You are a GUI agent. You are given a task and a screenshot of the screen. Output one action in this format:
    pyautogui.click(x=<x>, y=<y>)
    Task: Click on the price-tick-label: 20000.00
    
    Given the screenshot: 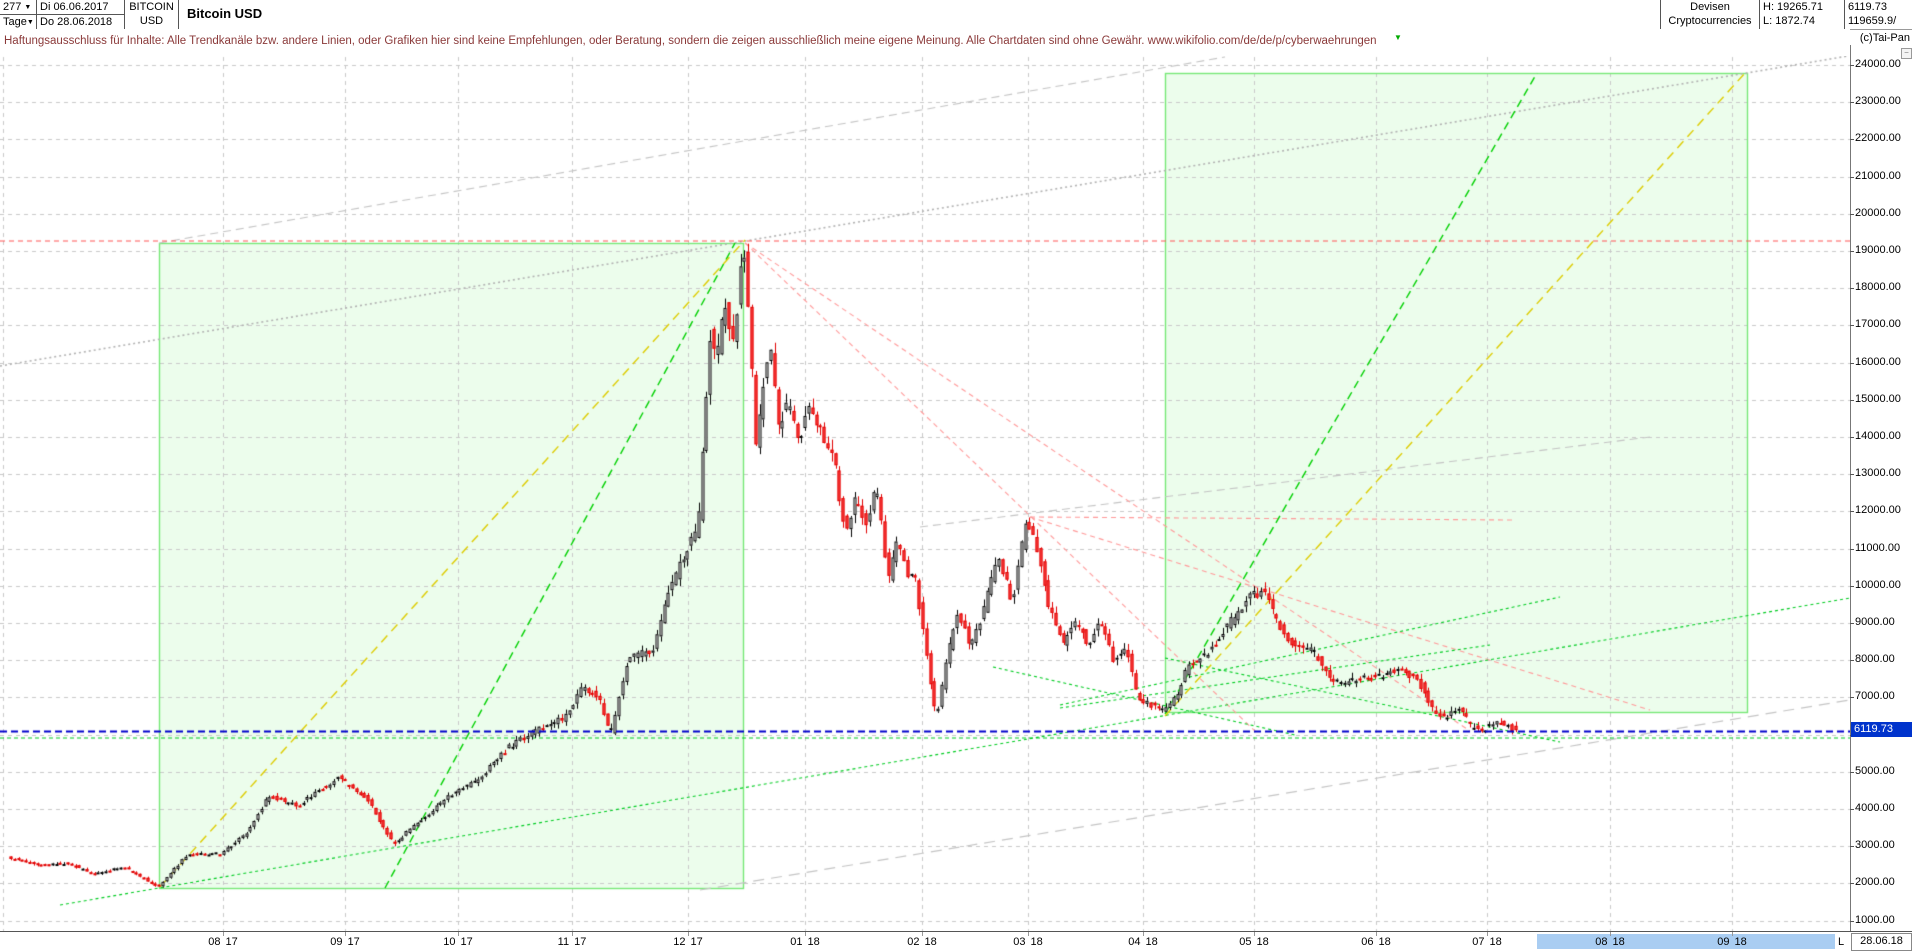 What is the action you would take?
    pyautogui.click(x=1875, y=212)
    